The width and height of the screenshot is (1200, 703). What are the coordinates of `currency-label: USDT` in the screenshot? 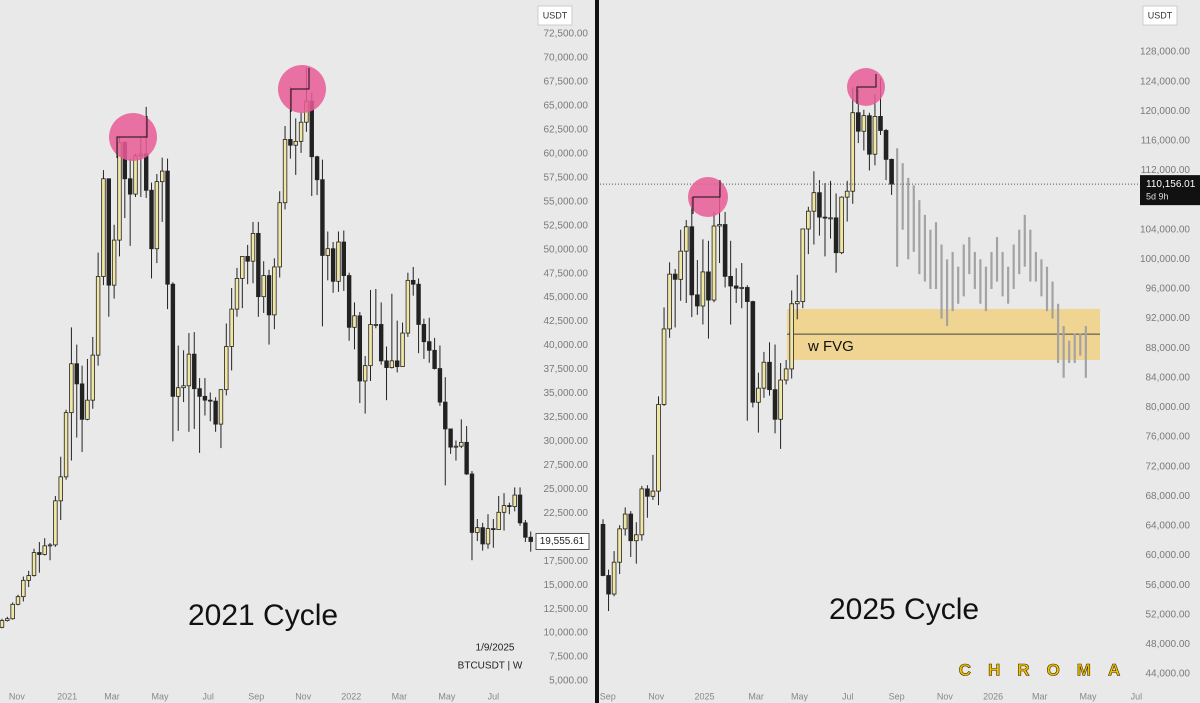 It's located at (1160, 15).